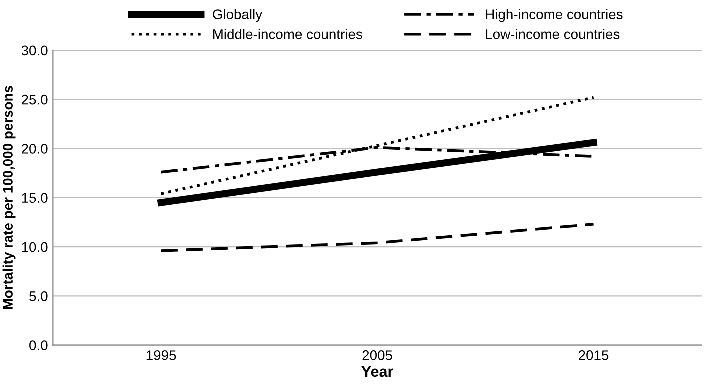 This screenshot has width=709, height=388. What do you see at coordinates (594, 355) in the screenshot?
I see `x-tick-label: 2015` at bounding box center [594, 355].